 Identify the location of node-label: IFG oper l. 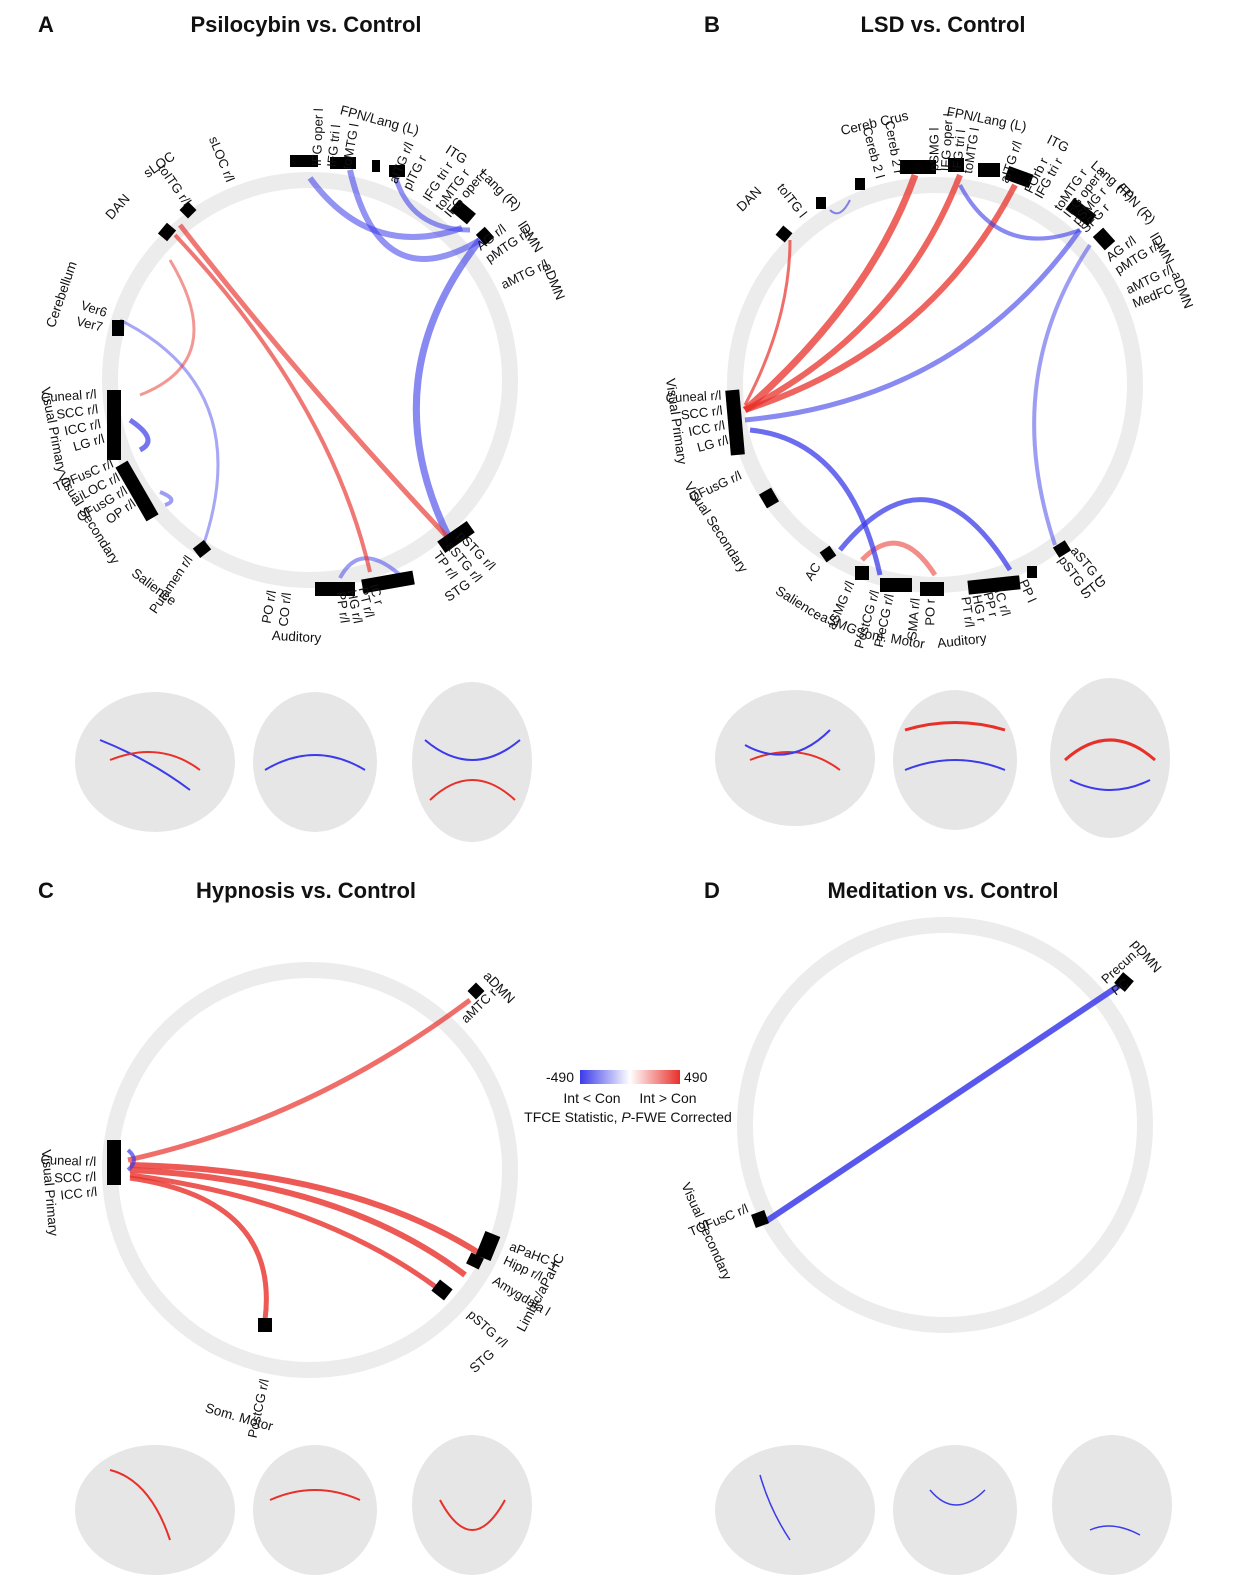
(947, 142).